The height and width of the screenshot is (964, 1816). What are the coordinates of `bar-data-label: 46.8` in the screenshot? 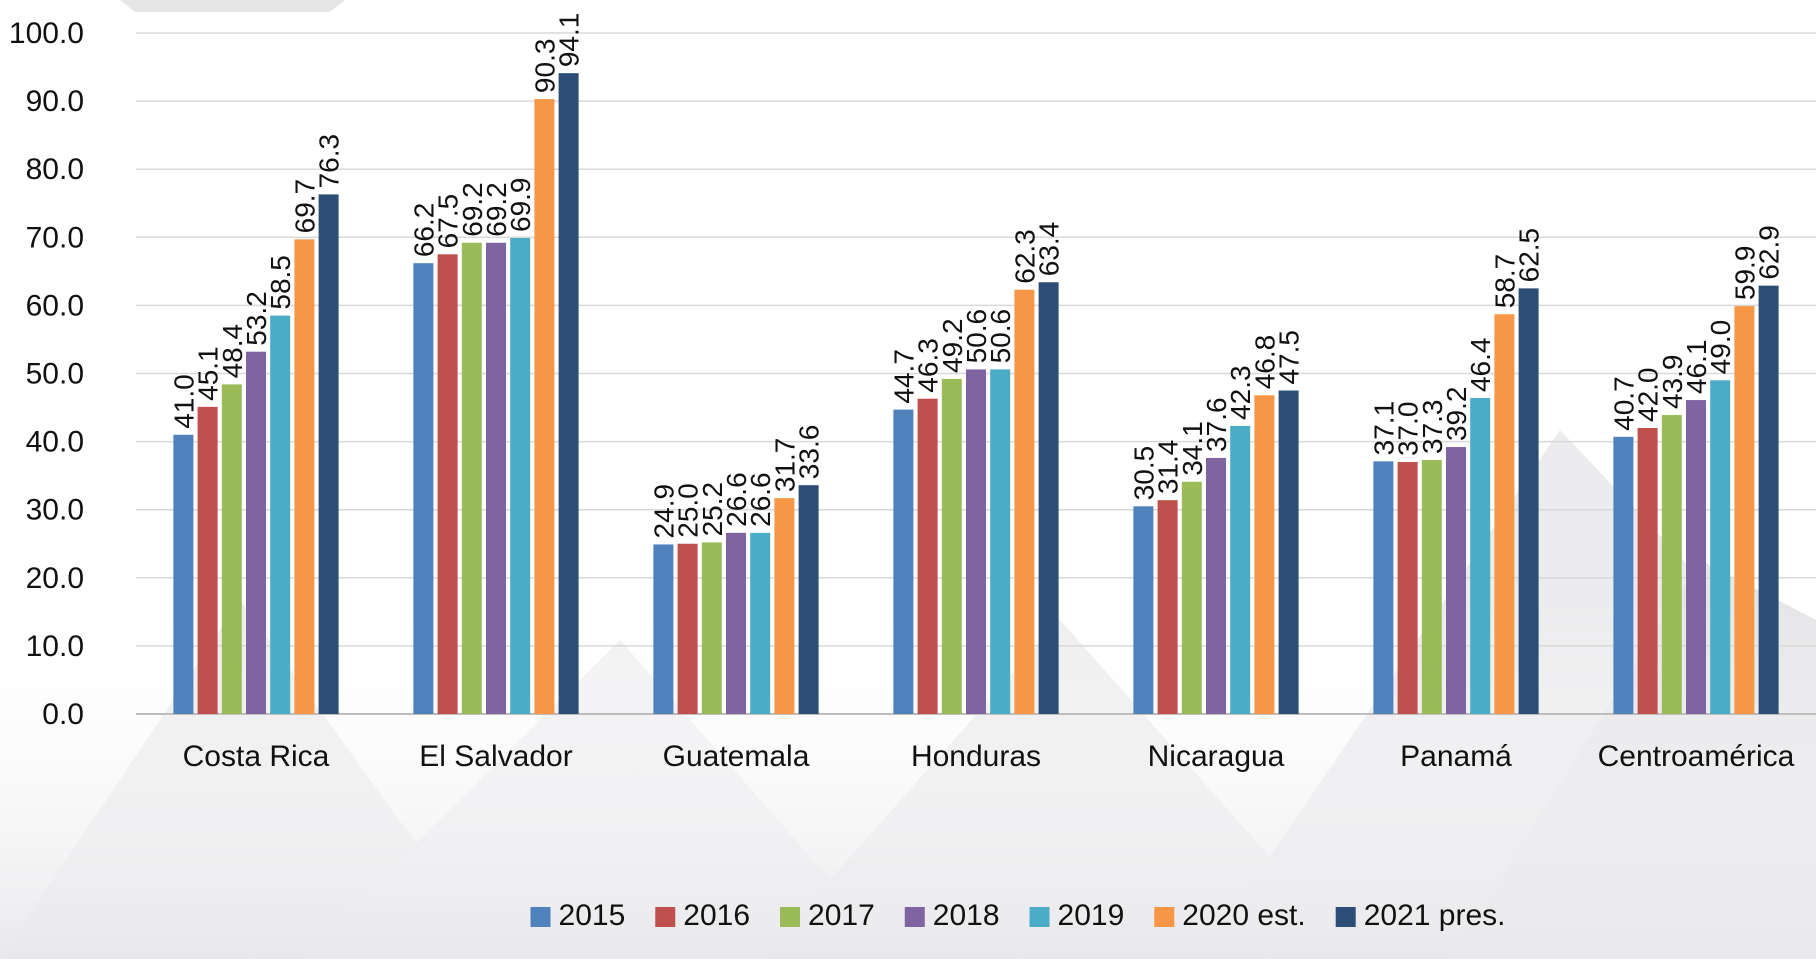 It's located at (1264, 362).